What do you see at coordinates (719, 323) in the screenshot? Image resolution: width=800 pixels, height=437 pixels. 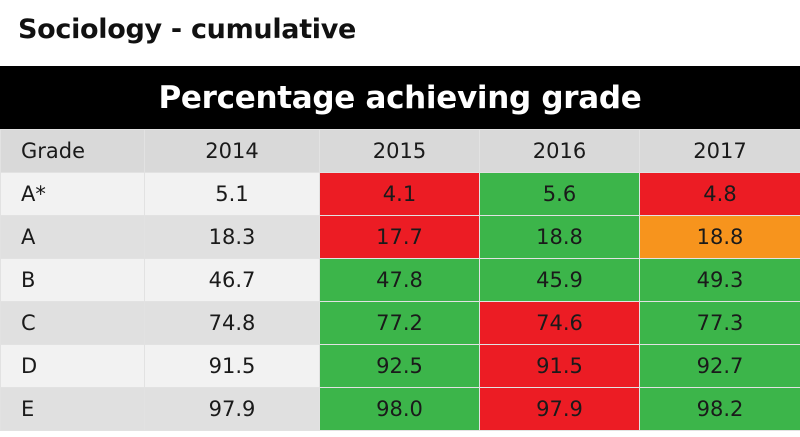 I see `value-cell: 77.3` at bounding box center [719, 323].